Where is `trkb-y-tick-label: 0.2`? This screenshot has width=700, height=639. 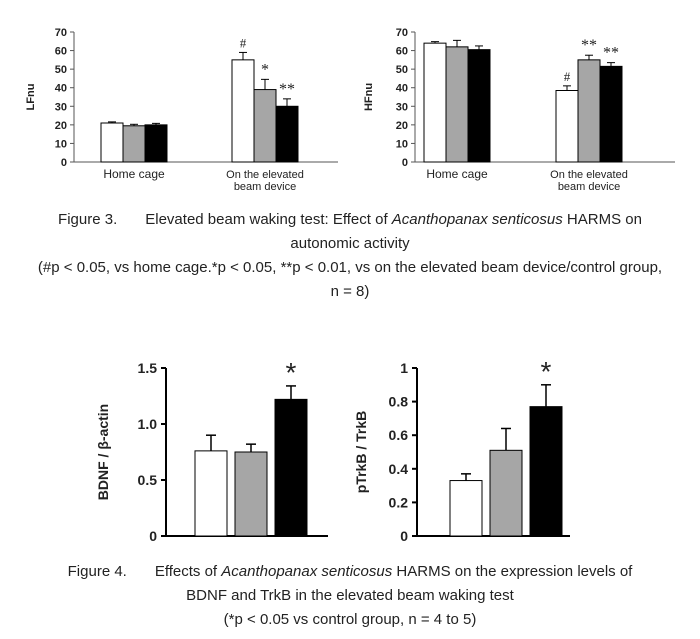
trkb-y-tick-label: 0.2 is located at coordinates (399, 502).